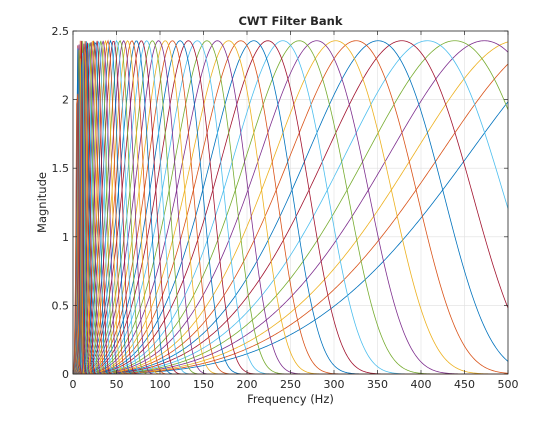 The width and height of the screenshot is (560, 424). What do you see at coordinates (334, 384) in the screenshot?
I see `x-tick-label: 300` at bounding box center [334, 384].